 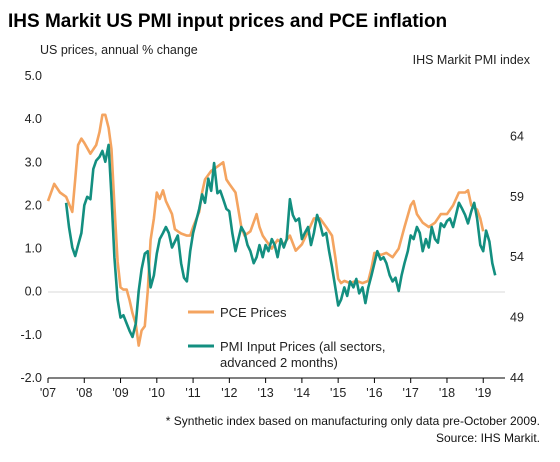 I want to click on source-note: Source: IHS Markit., so click(x=488, y=438).